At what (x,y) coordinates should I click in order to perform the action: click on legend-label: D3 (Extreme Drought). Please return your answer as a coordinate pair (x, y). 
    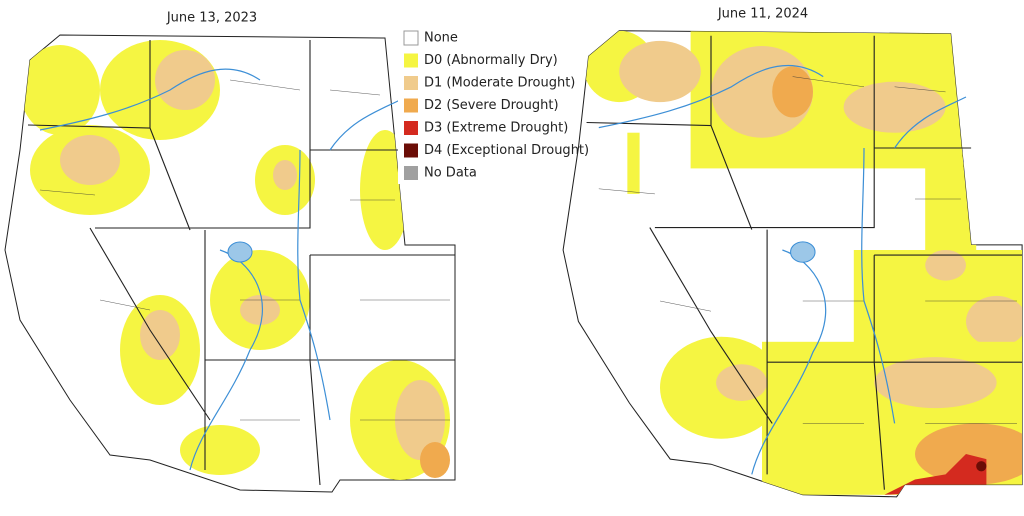
    Looking at the image, I should click on (496, 128).